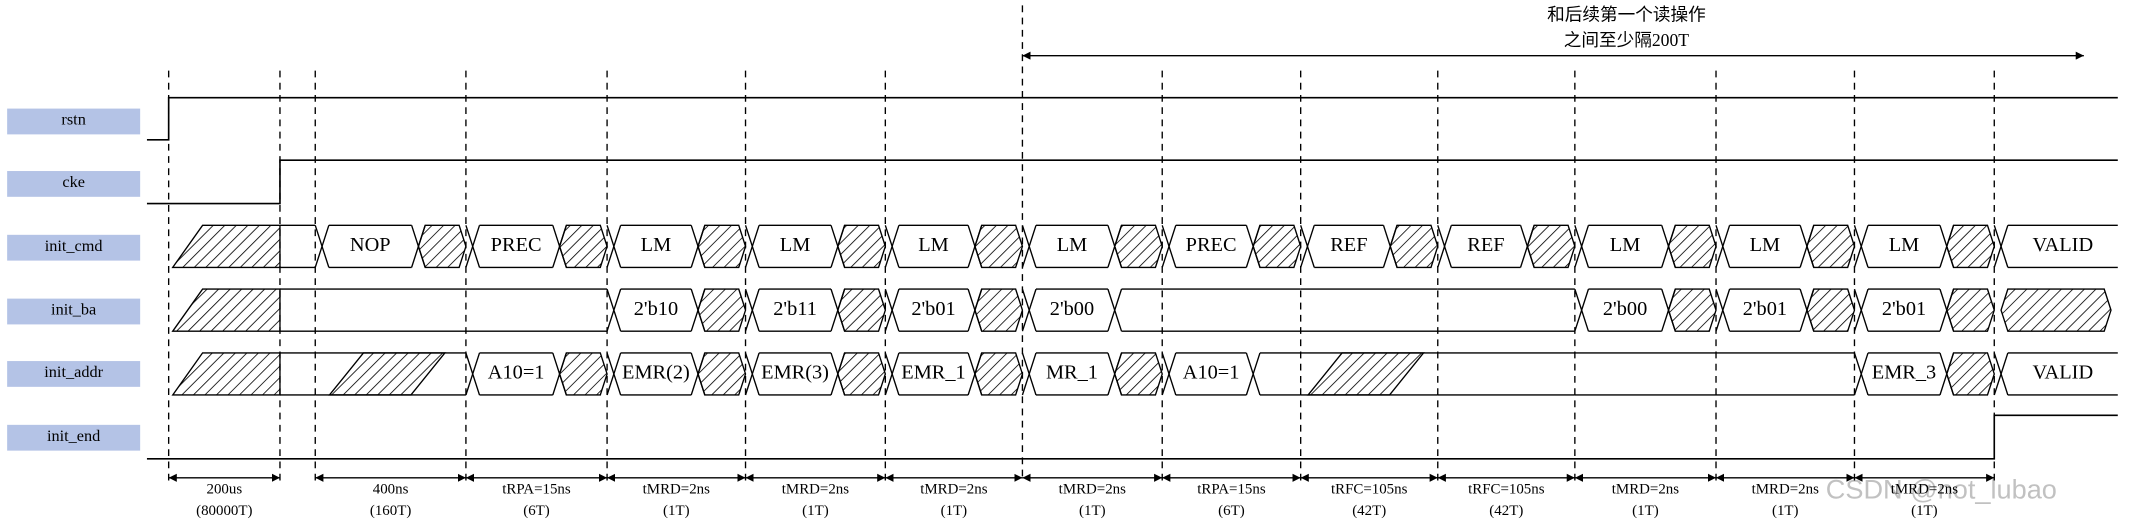 This screenshot has width=2129, height=528. I want to click on note: 之间至少隔200T, so click(1627, 40).